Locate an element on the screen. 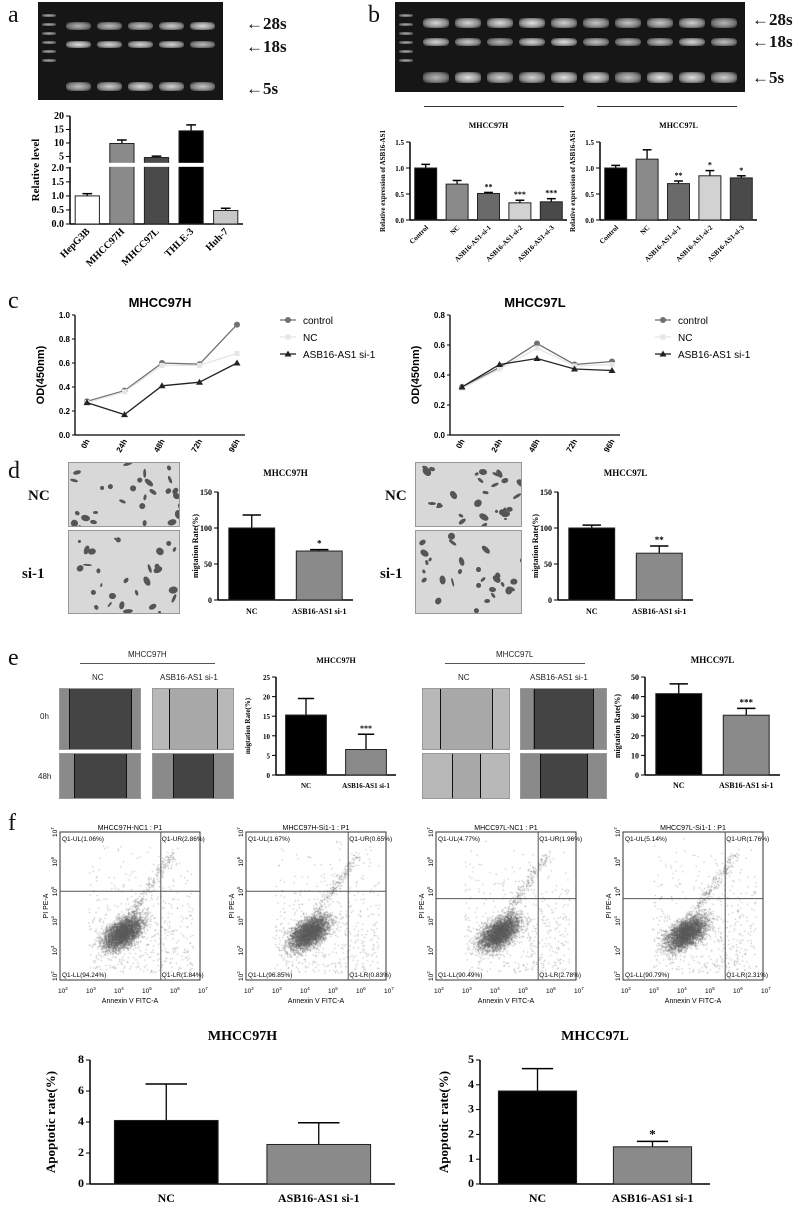 The height and width of the screenshot is (1214, 800). y-tick-label: 1.5 is located at coordinates (58, 182).